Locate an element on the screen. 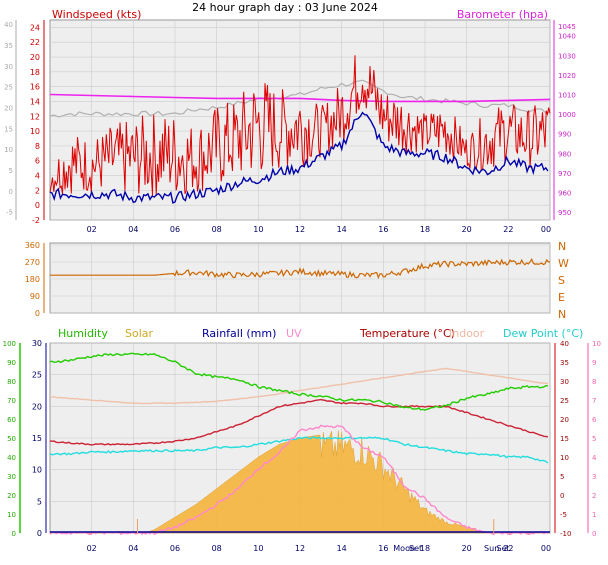 The image size is (608, 565). uv-tick-label: 9 is located at coordinates (594, 363).